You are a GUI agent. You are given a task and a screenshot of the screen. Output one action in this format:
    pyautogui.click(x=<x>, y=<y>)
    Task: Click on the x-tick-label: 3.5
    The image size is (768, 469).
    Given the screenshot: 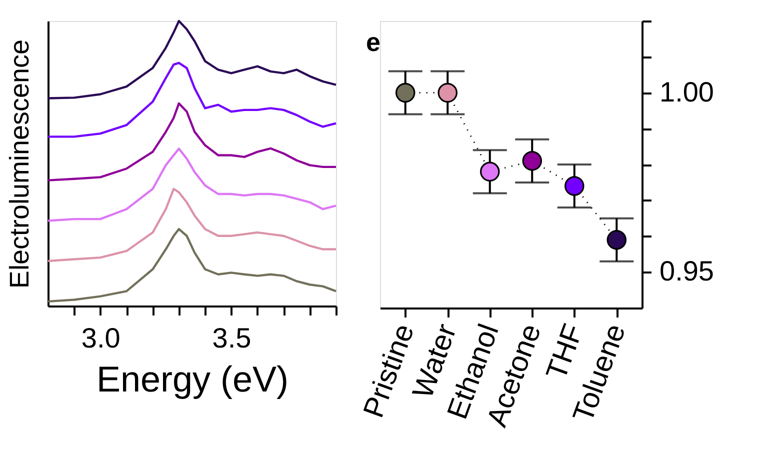 What is the action you would take?
    pyautogui.click(x=232, y=338)
    